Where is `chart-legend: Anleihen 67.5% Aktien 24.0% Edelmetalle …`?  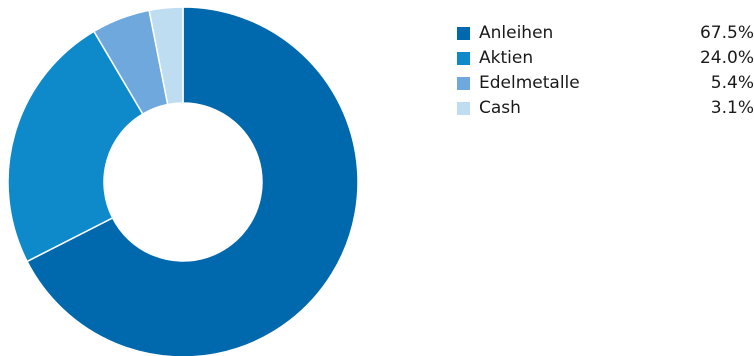 chart-legend: Anleihen 67.5% Aktien 24.0% Edelmetalle … is located at coordinates (605, 71).